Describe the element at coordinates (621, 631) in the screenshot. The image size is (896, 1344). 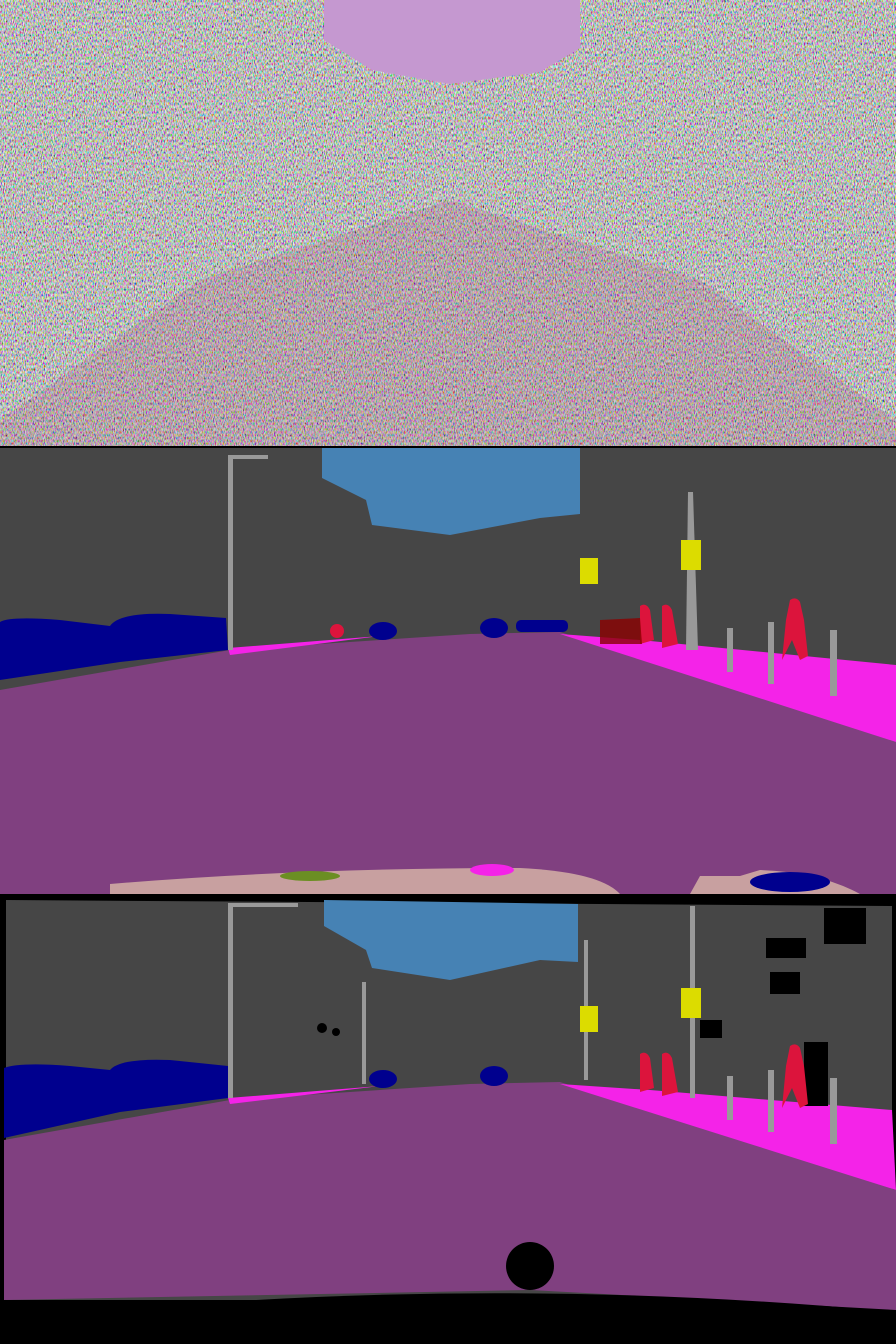
I see `rider` at that location.